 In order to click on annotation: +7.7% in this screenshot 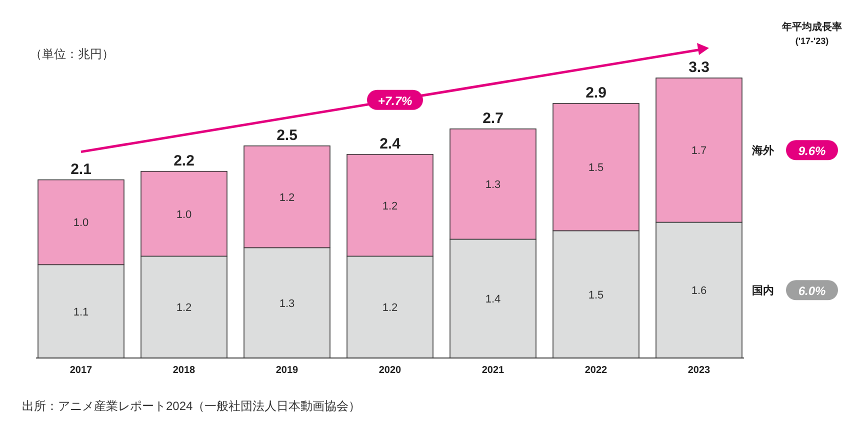, I will do `click(395, 101)`.